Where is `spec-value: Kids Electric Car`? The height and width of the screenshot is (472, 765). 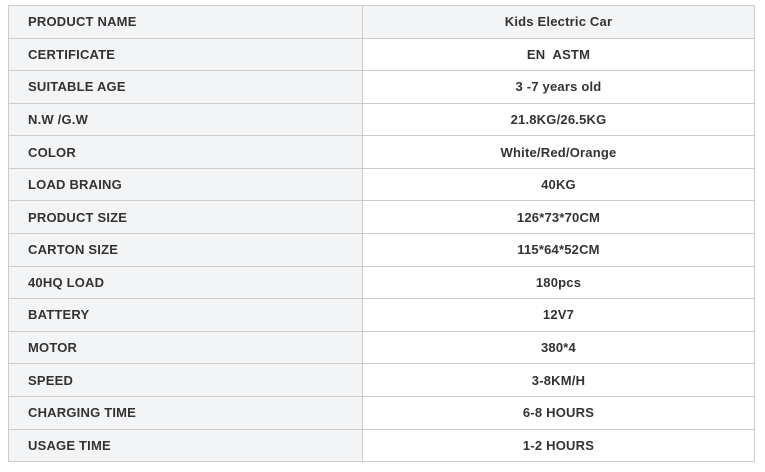 spec-value: Kids Electric Car is located at coordinates (558, 22).